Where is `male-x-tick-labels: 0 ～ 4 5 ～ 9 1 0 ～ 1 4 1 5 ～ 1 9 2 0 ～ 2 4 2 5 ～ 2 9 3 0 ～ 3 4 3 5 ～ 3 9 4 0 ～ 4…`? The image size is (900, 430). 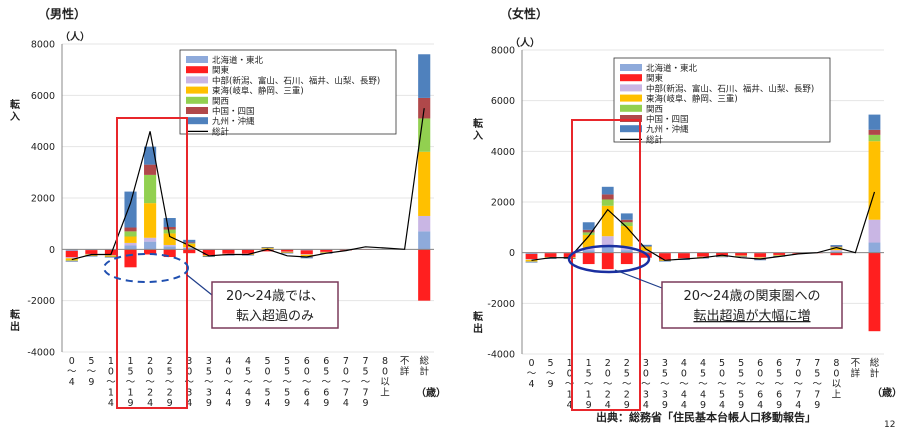
male-x-tick-labels: 0 ～ 4 5 ～ 9 1 0 ～ 1 4 1 5 ～ 1 9 2 0 ～ 2 4 2 5 ～ 2 9 3 0 ～ 3 4 3 5 ～ 3 9 4 0 ～ 4… is located at coordinates (248, 382).